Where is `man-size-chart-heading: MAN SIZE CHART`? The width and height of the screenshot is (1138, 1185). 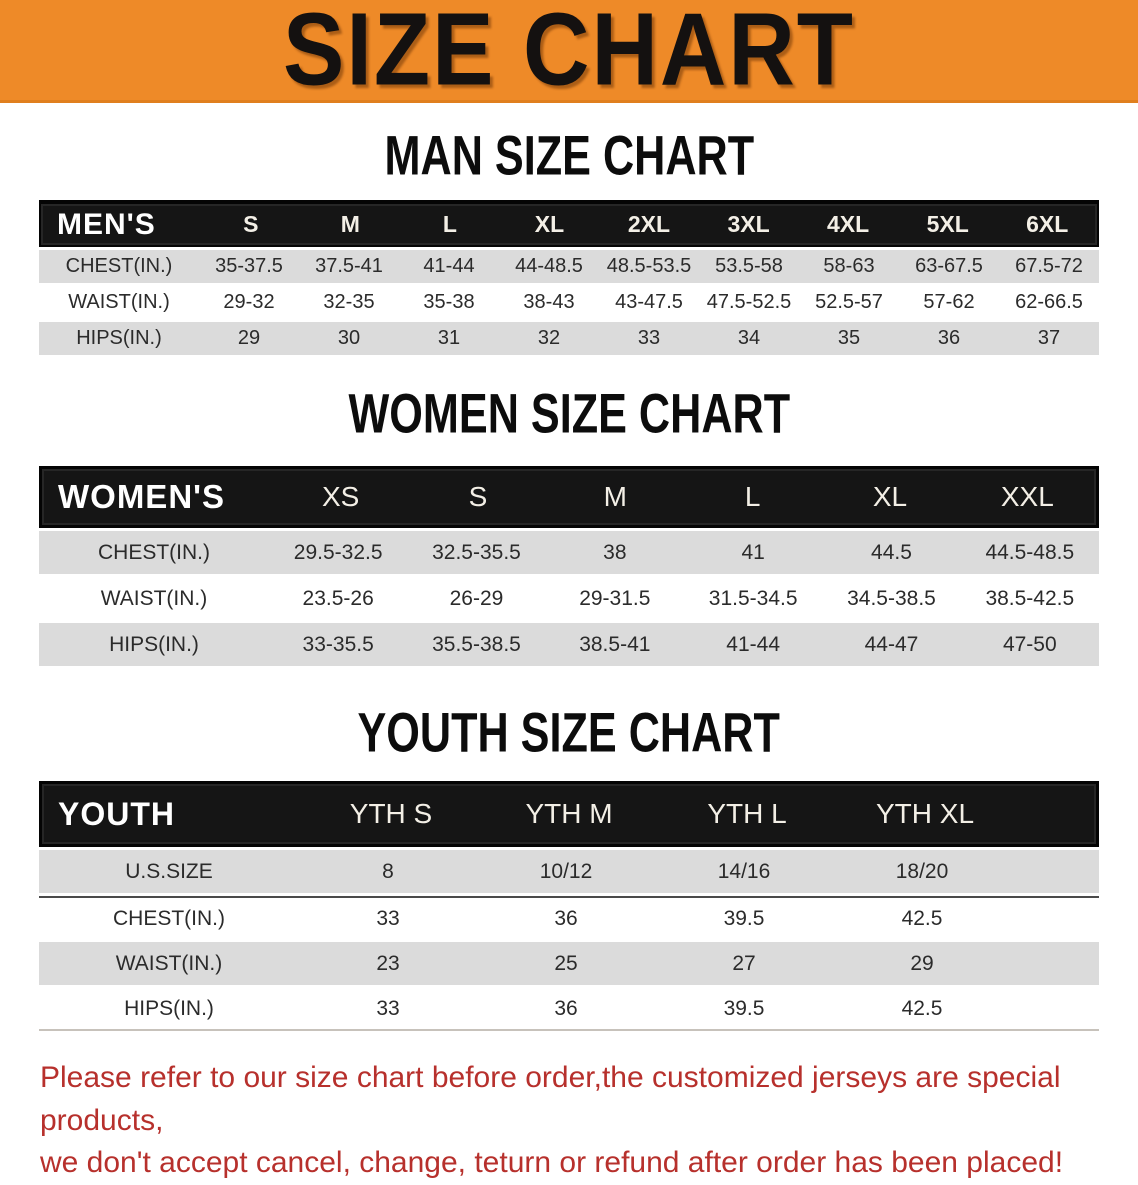 man-size-chart-heading: MAN SIZE CHART is located at coordinates (569, 156).